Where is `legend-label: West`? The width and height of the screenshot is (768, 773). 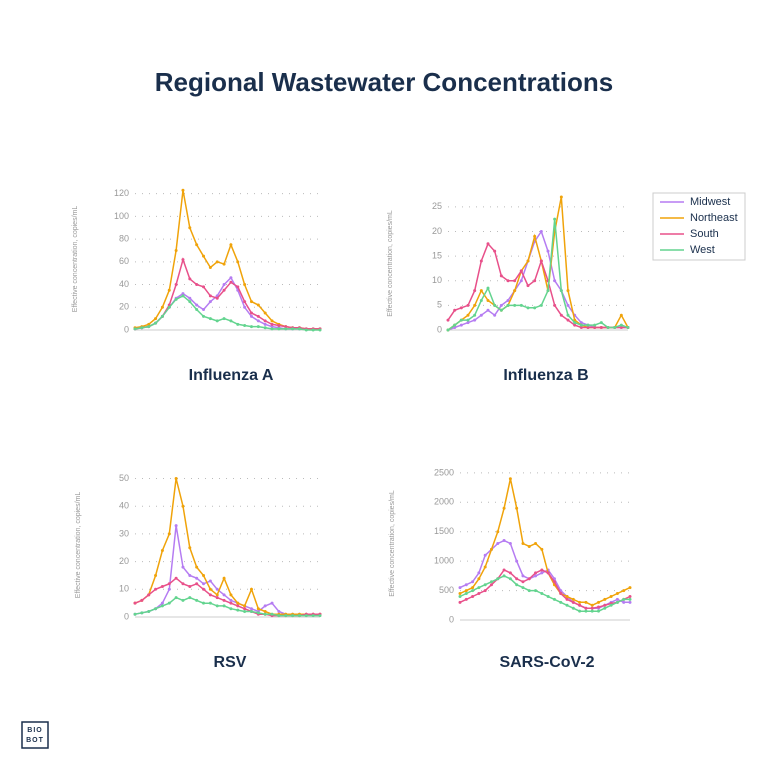
legend-label: West is located at coordinates (702, 250).